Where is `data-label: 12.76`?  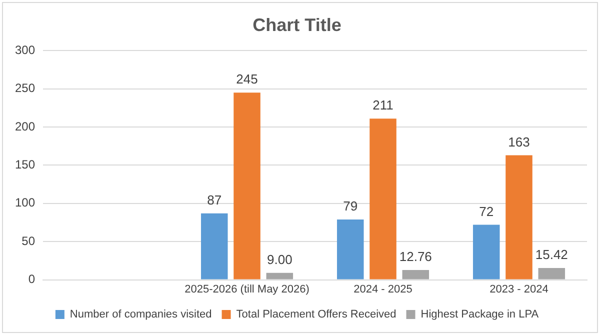
data-label: 12.76 is located at coordinates (415, 256).